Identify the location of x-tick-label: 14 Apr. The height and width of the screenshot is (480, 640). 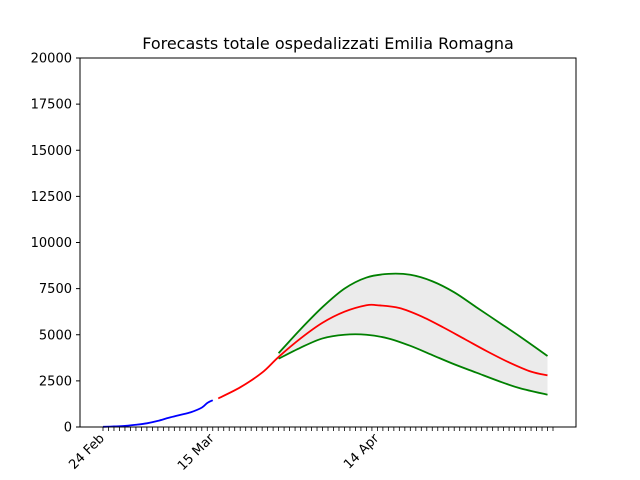
(362, 452).